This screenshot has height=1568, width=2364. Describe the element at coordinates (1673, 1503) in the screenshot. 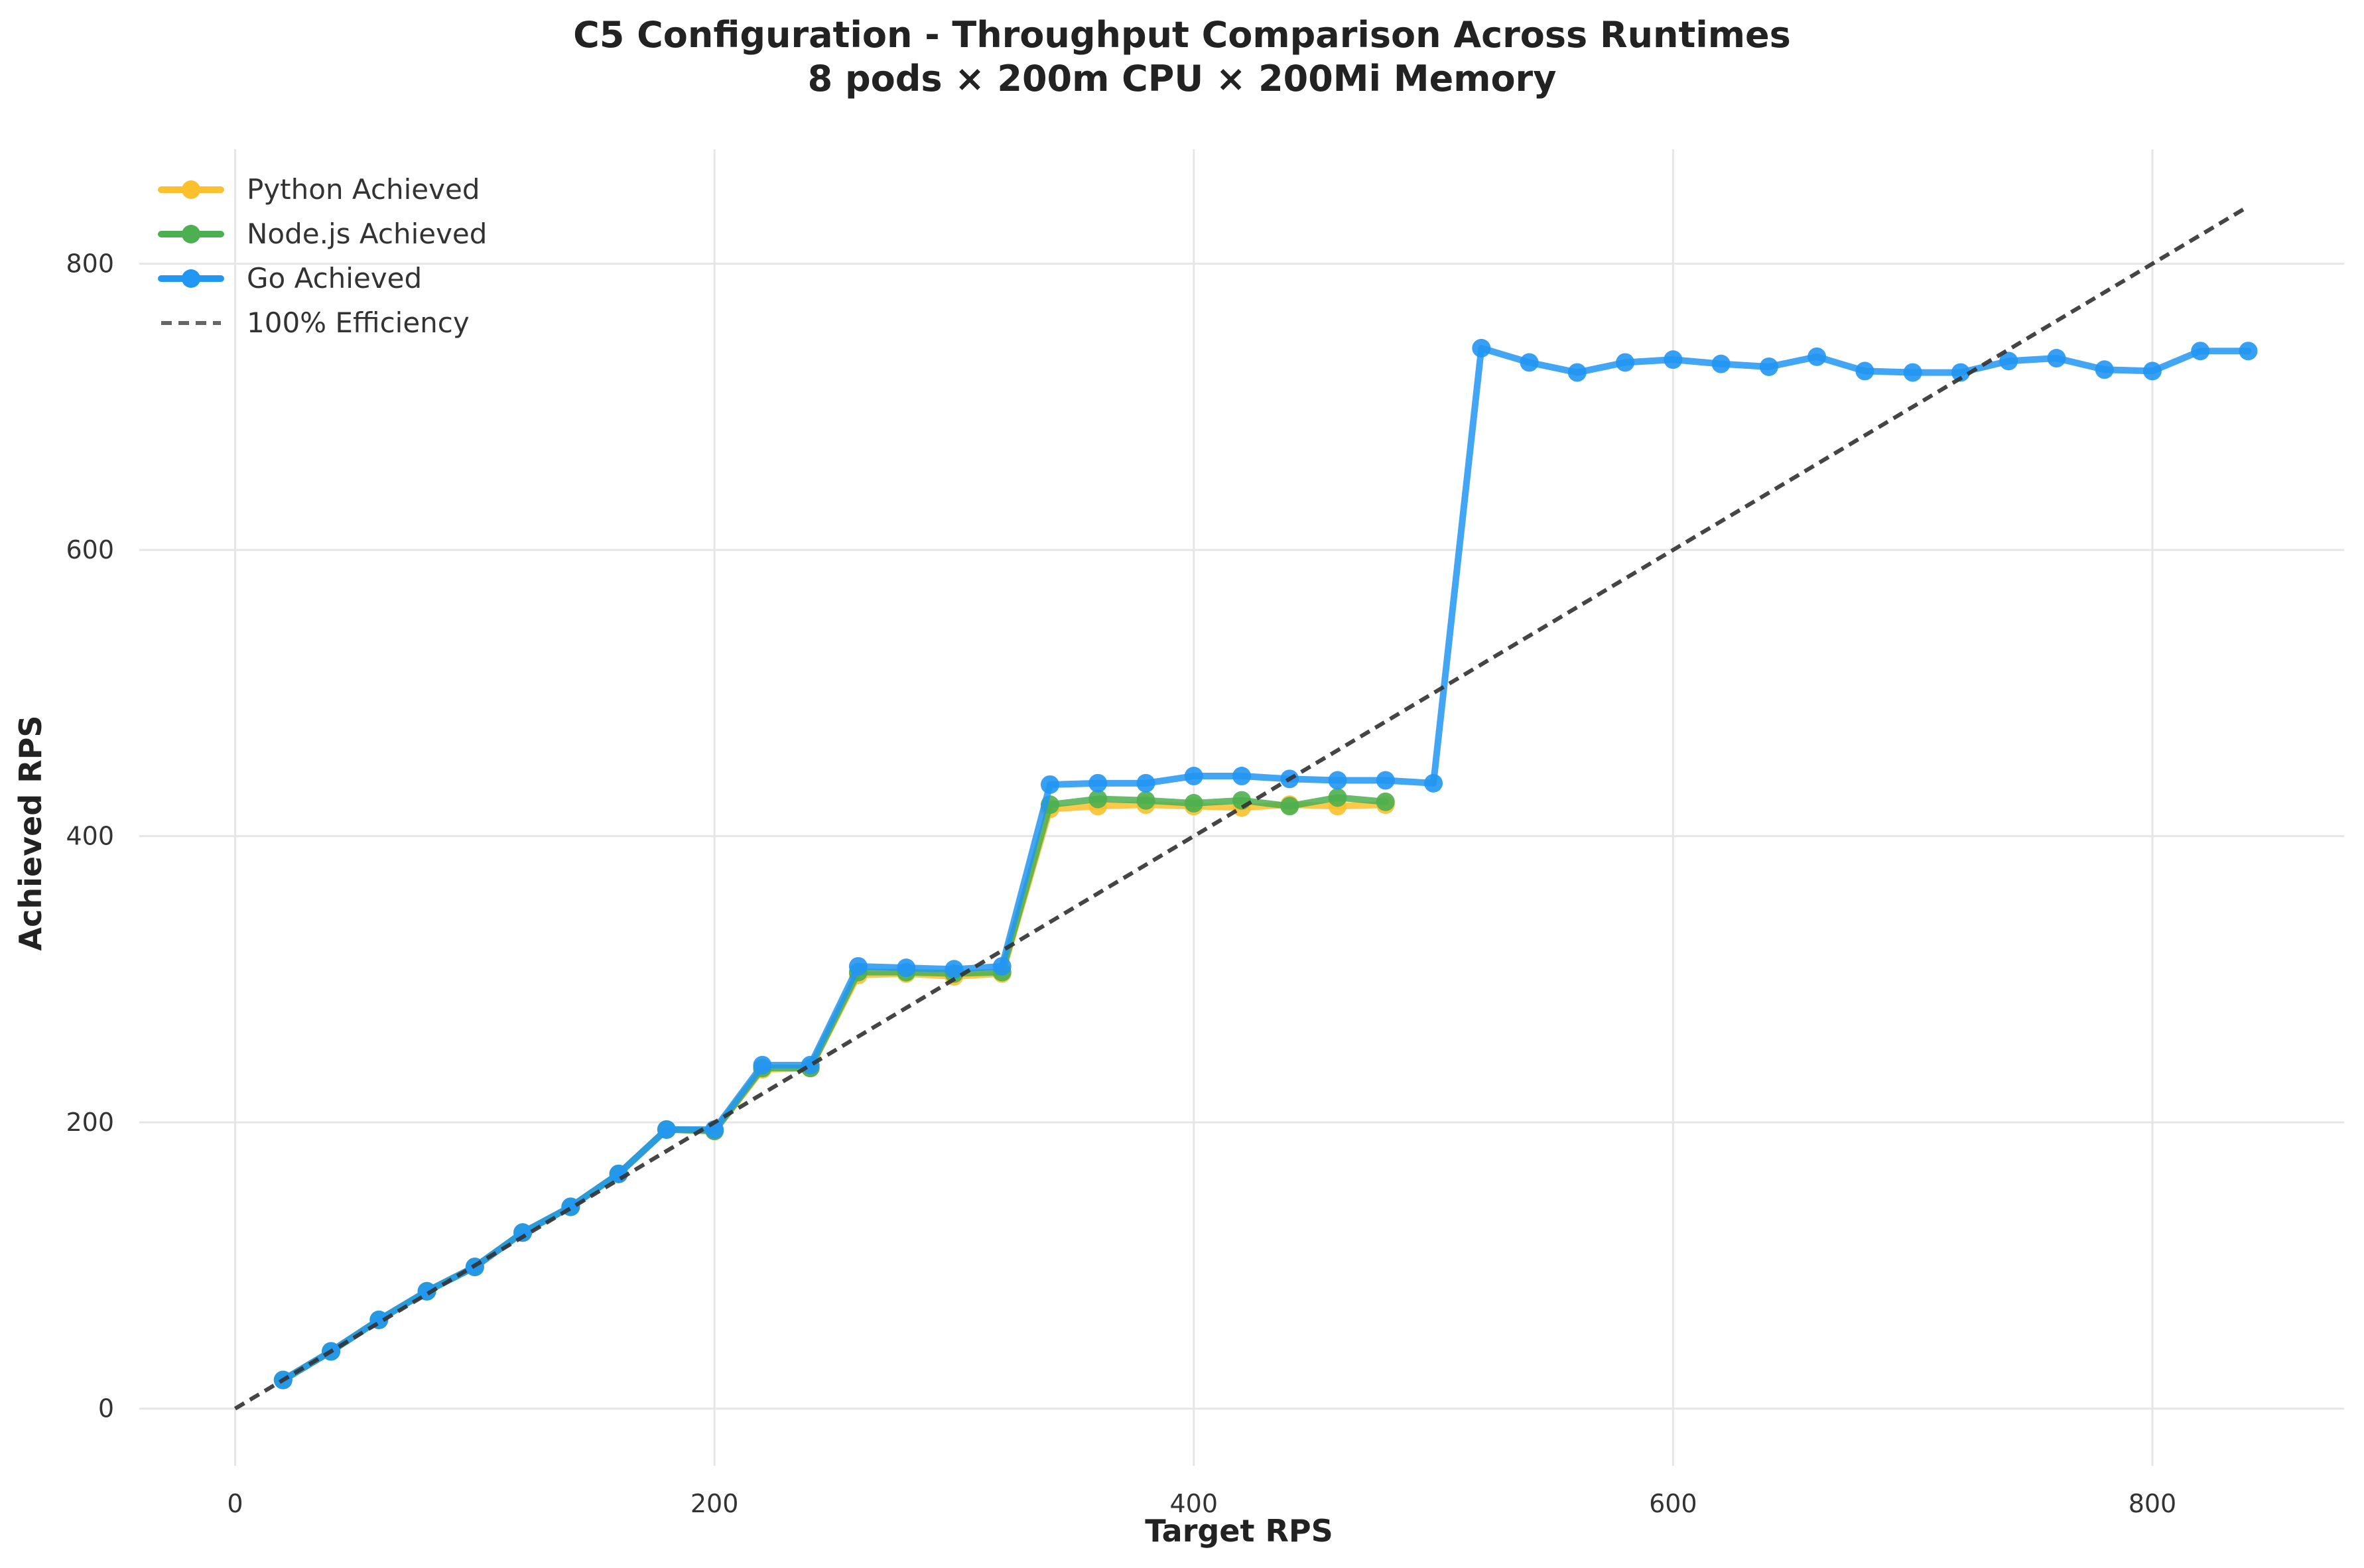

I see `x-tick-label: 600` at that location.